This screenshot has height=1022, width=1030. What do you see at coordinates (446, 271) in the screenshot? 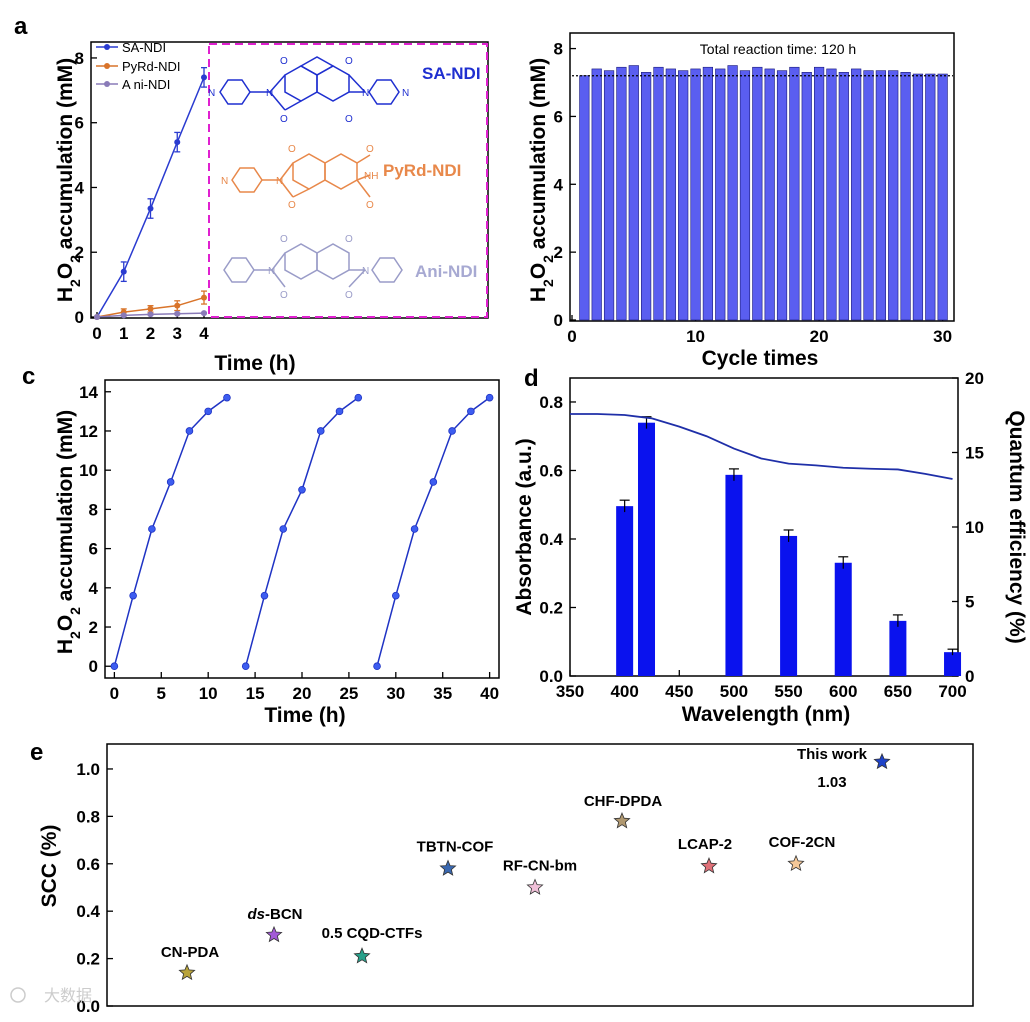
I see `inset-label-ani-ndi: Ani-NDI` at bounding box center [446, 271].